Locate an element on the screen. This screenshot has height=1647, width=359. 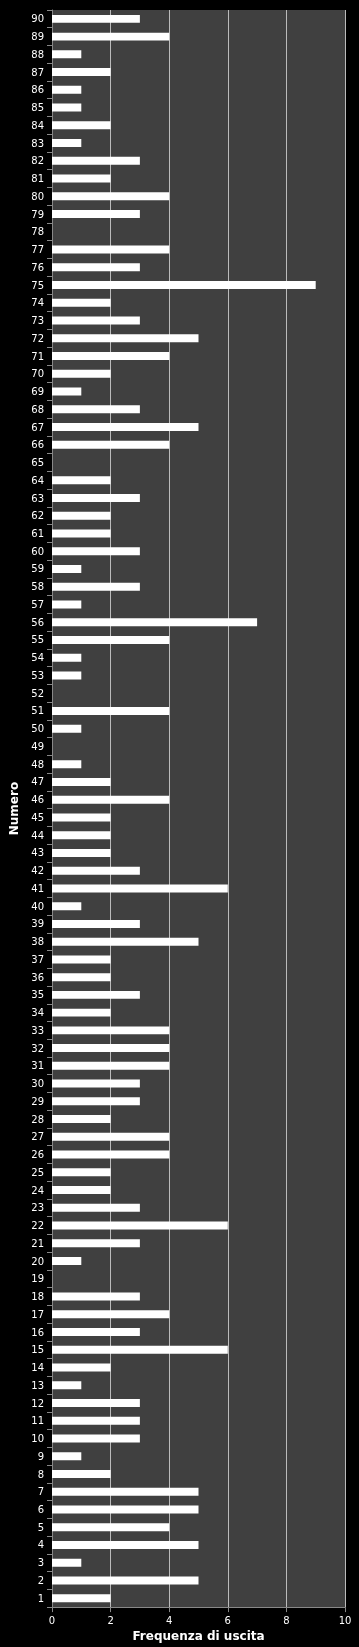
y-tick-label: 77 is located at coordinates (37, 250).